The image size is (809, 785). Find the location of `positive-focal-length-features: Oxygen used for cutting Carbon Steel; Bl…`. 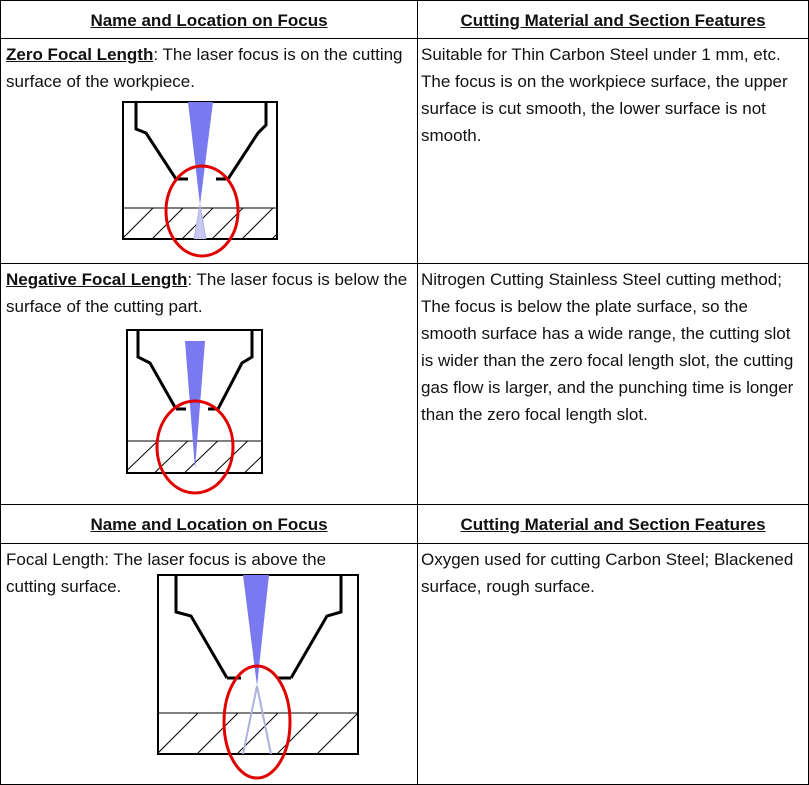

positive-focal-length-features: Oxygen used for cutting Carbon Steel; Bl… is located at coordinates (607, 573).